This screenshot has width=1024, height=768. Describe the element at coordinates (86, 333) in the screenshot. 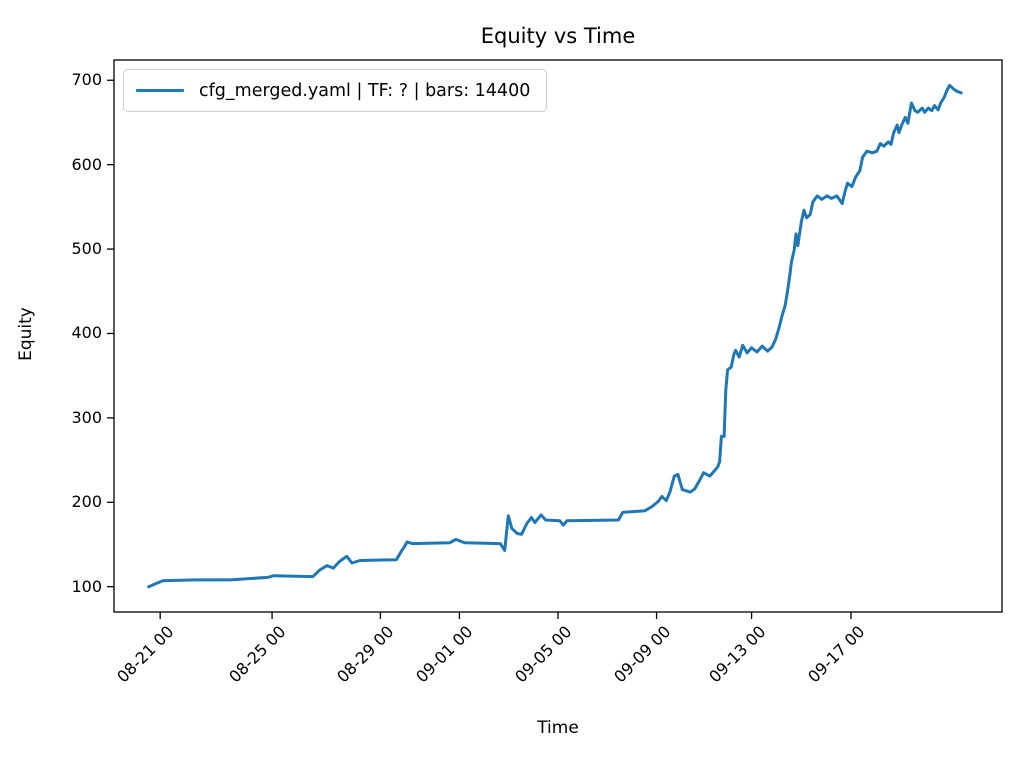

I see `y-tick-label: 400` at that location.